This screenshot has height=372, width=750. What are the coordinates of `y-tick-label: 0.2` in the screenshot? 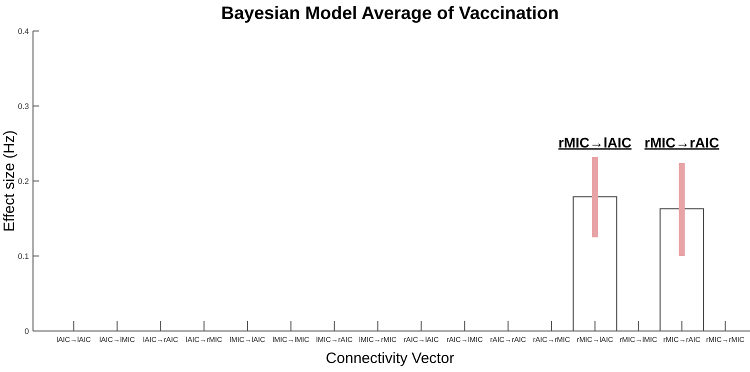 It's located at (24, 181).